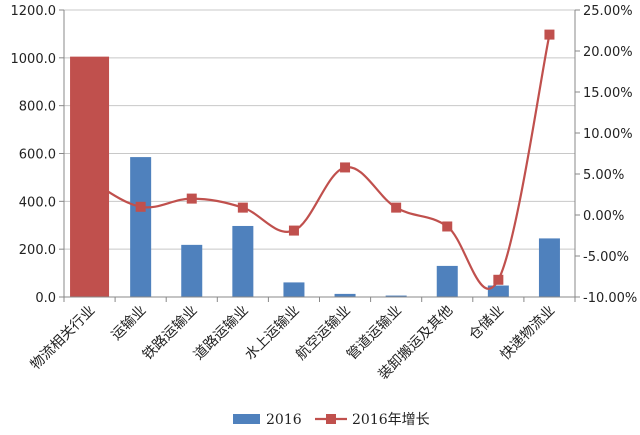 The width and height of the screenshot is (640, 435). Describe the element at coordinates (272, 333) in the screenshot. I see `category-label: 水上运输业` at that location.